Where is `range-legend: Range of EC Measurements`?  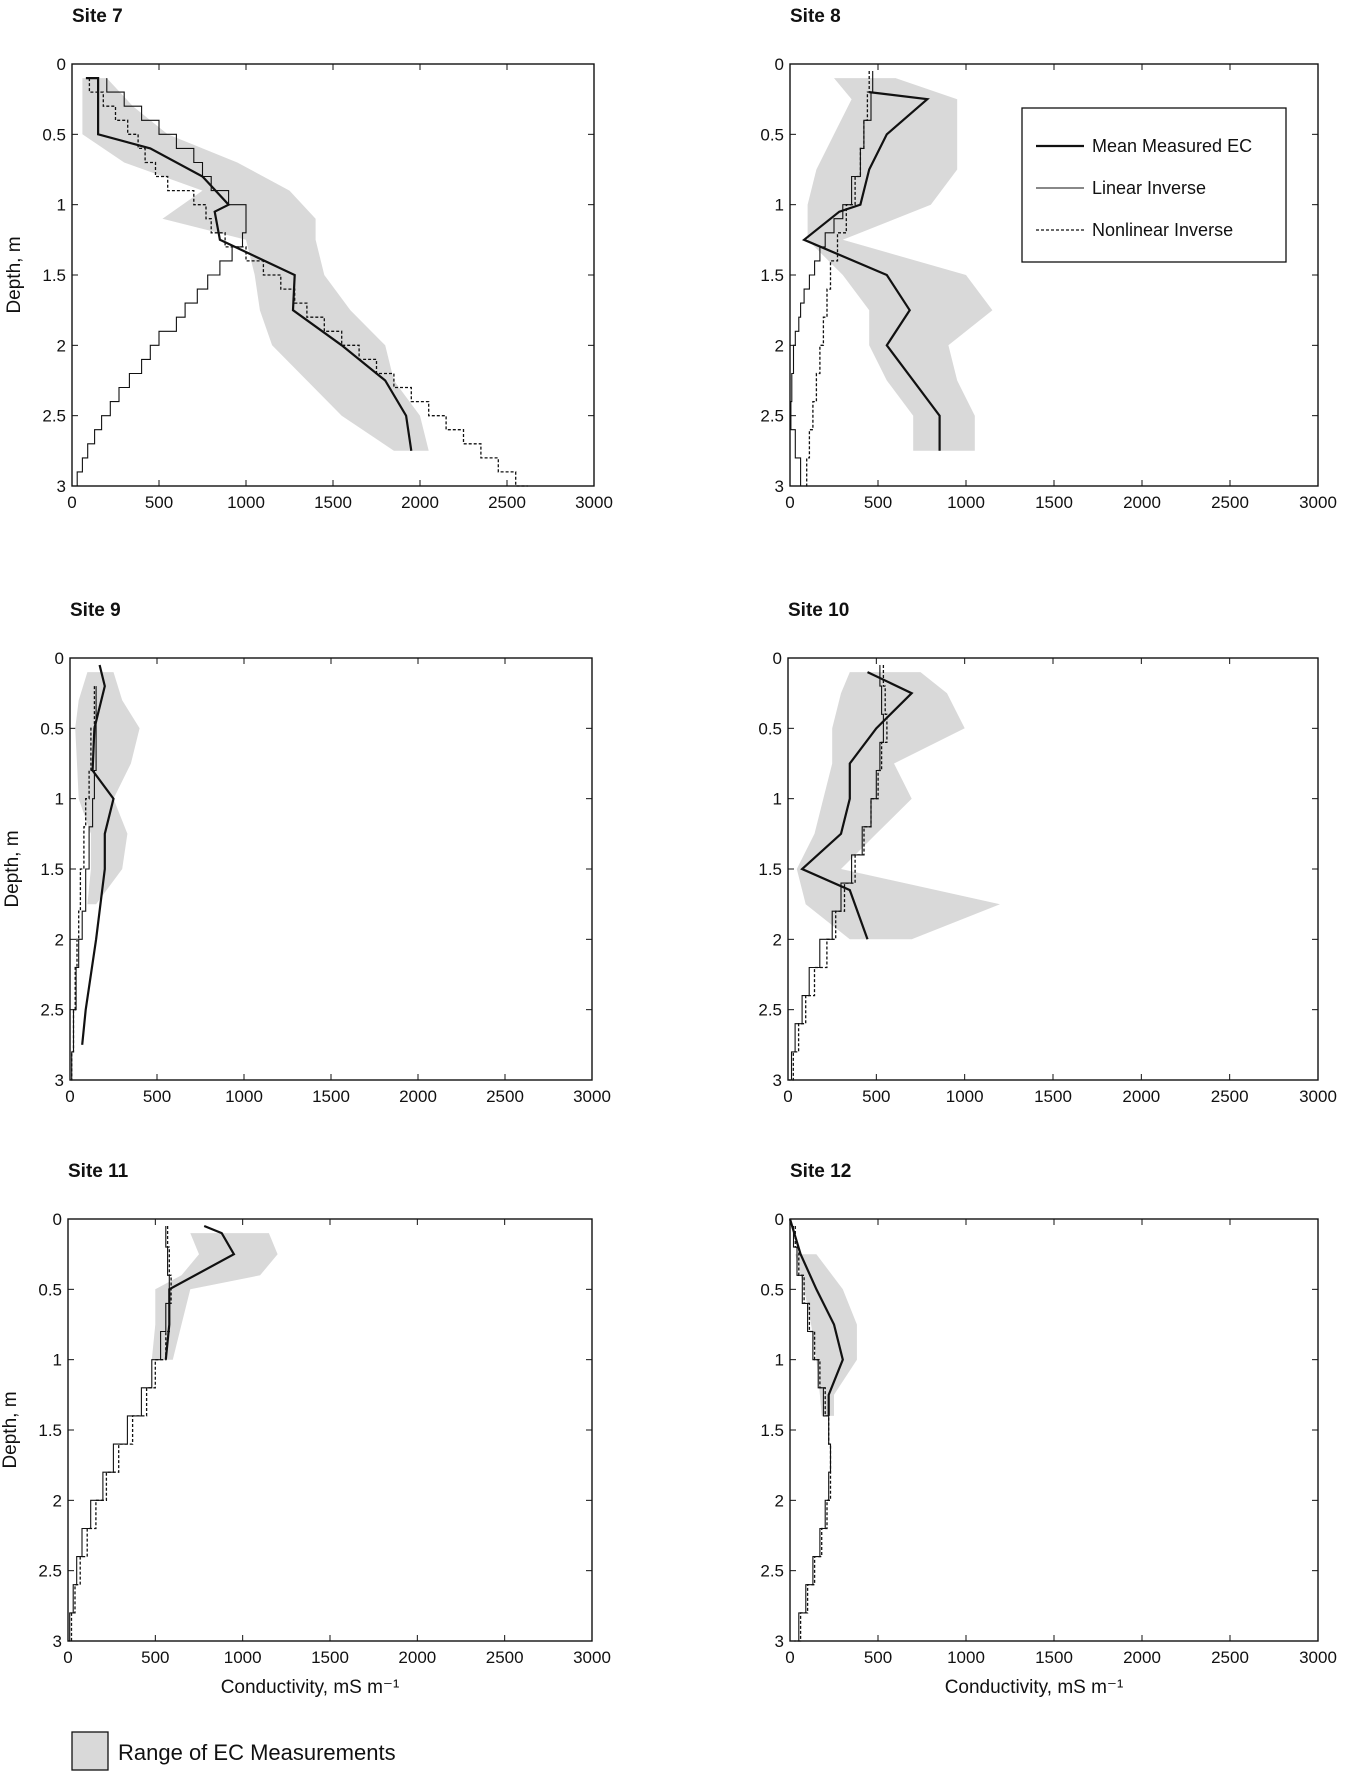 range-legend: Range of EC Measurements is located at coordinates (233, 1751).